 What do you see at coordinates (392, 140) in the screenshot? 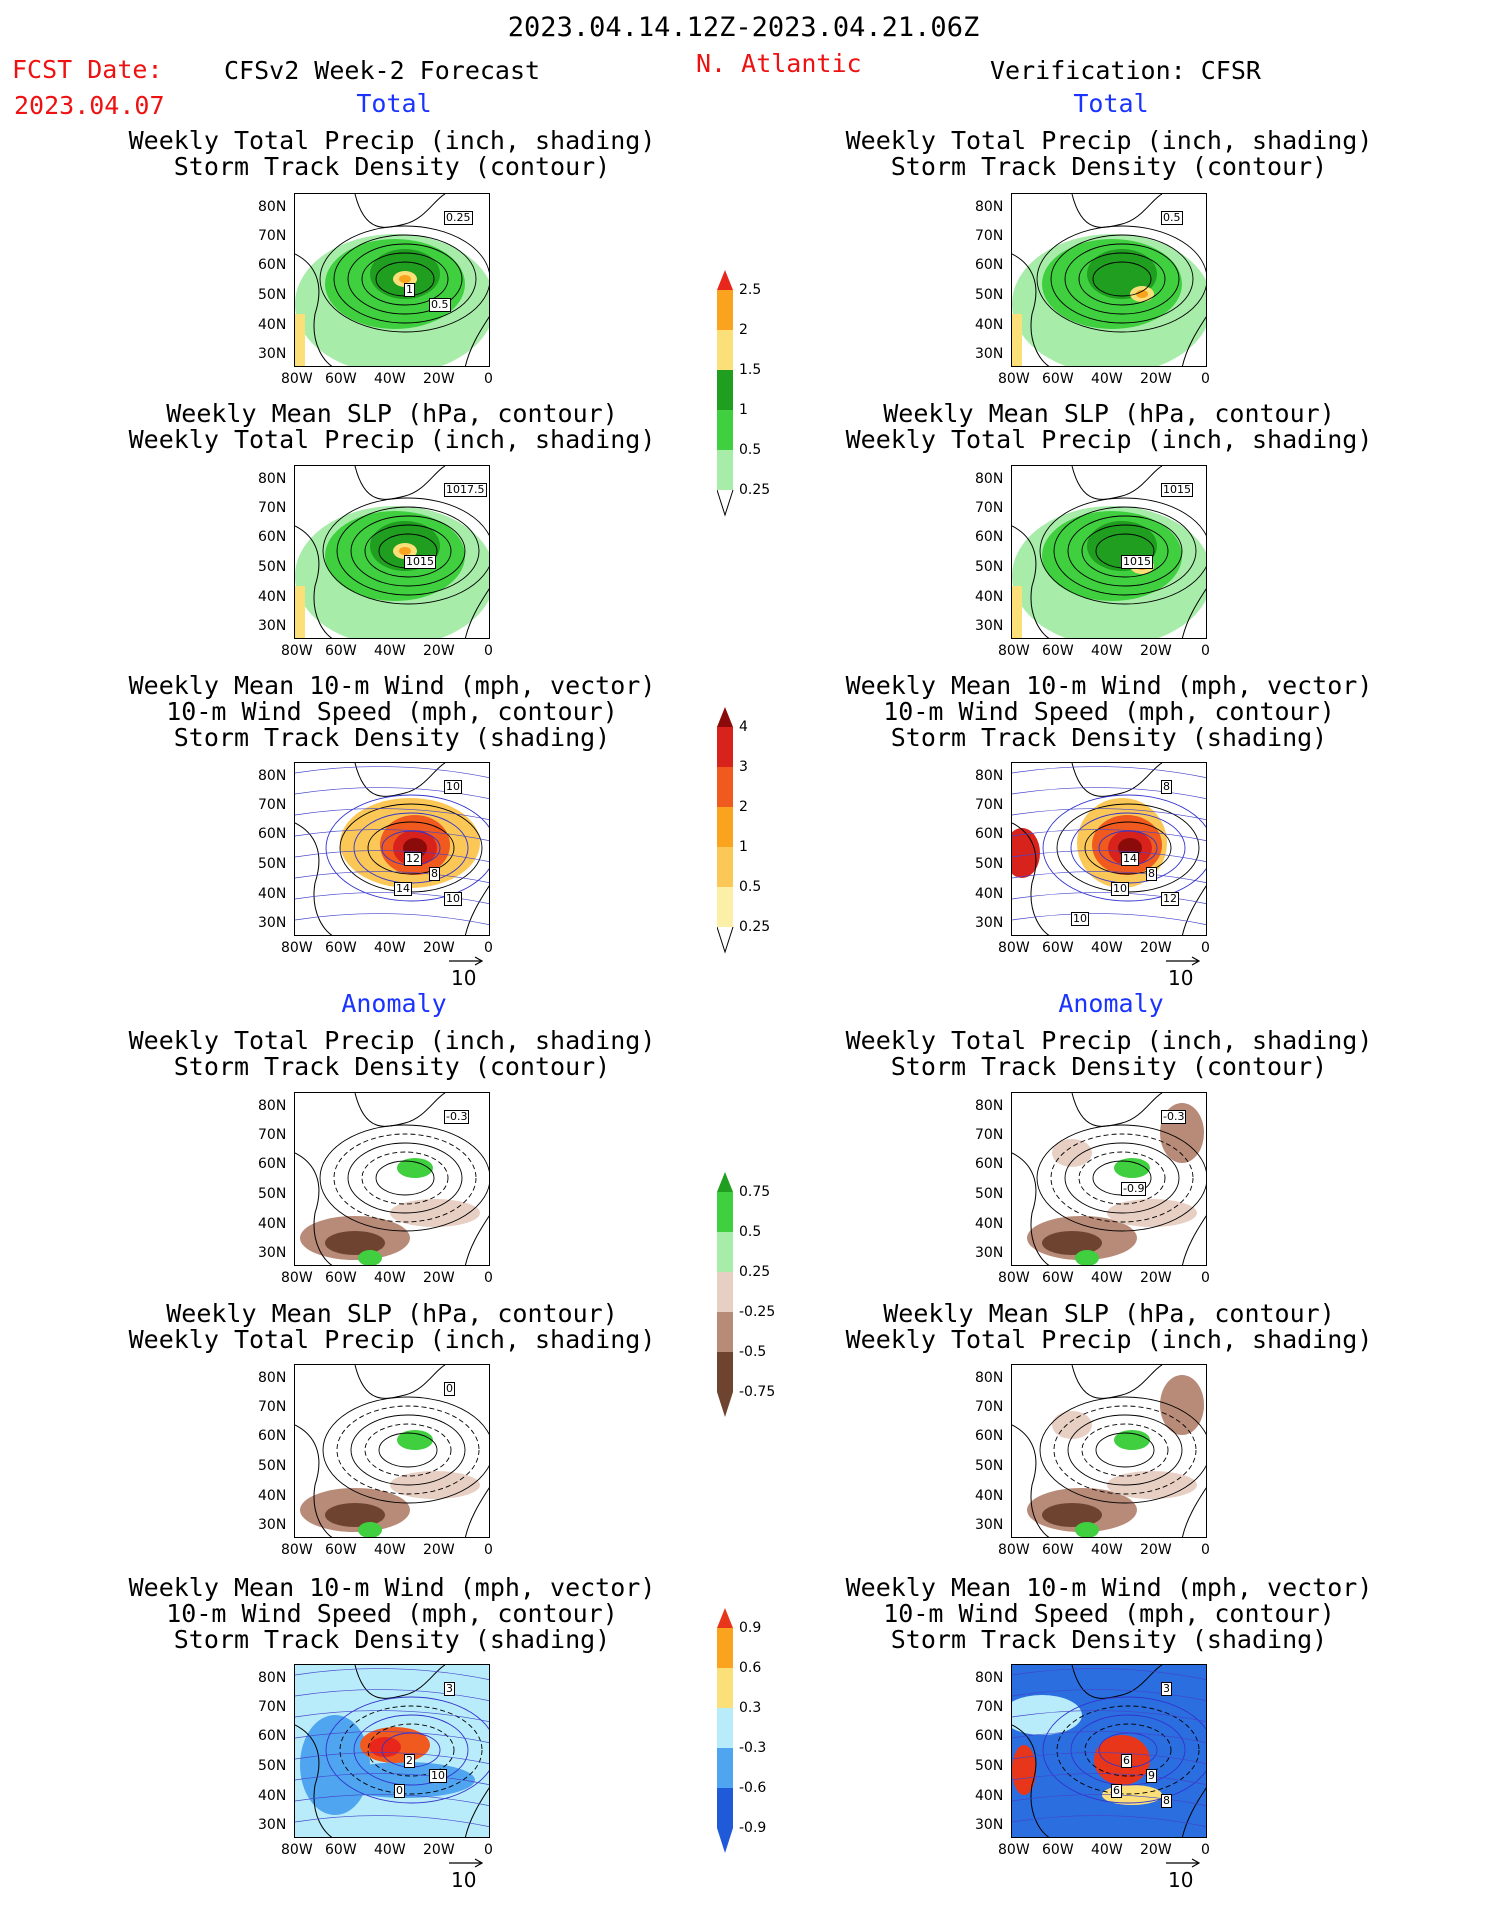
I see `panel-title-left-line1: Weekly Total Precip (inch, shading)` at bounding box center [392, 140].